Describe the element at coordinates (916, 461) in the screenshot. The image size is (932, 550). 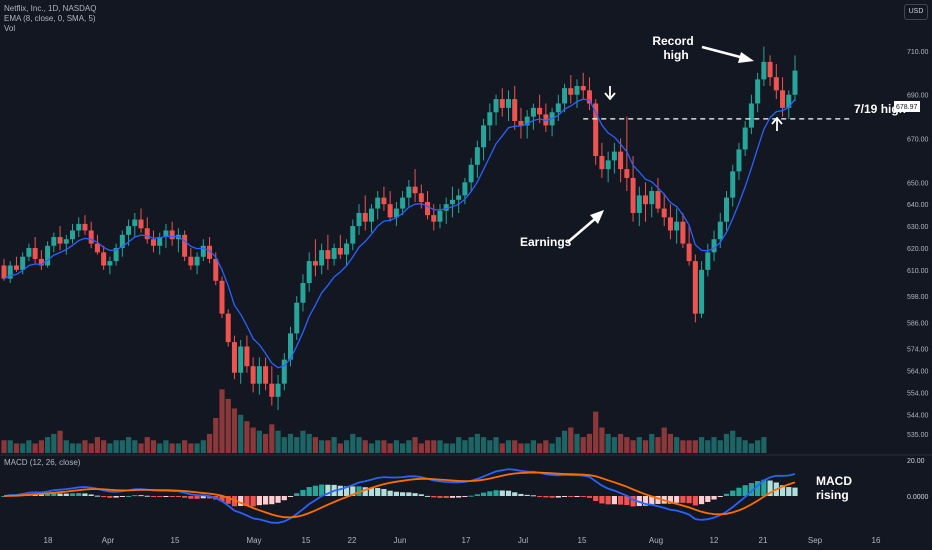
I see `macd-tick-20: 20.00` at that location.